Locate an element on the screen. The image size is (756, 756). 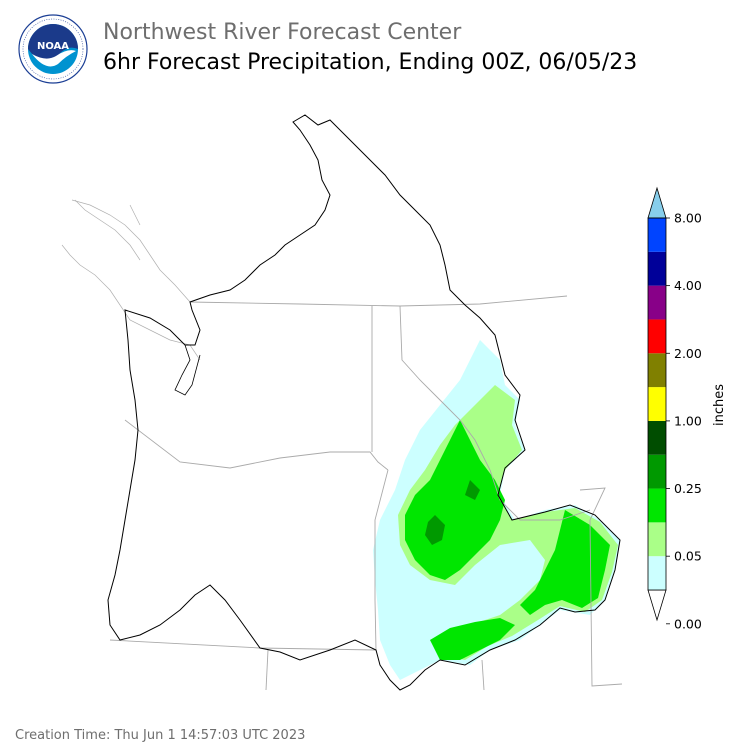
bc-coastline is located at coordinates (131, 280).